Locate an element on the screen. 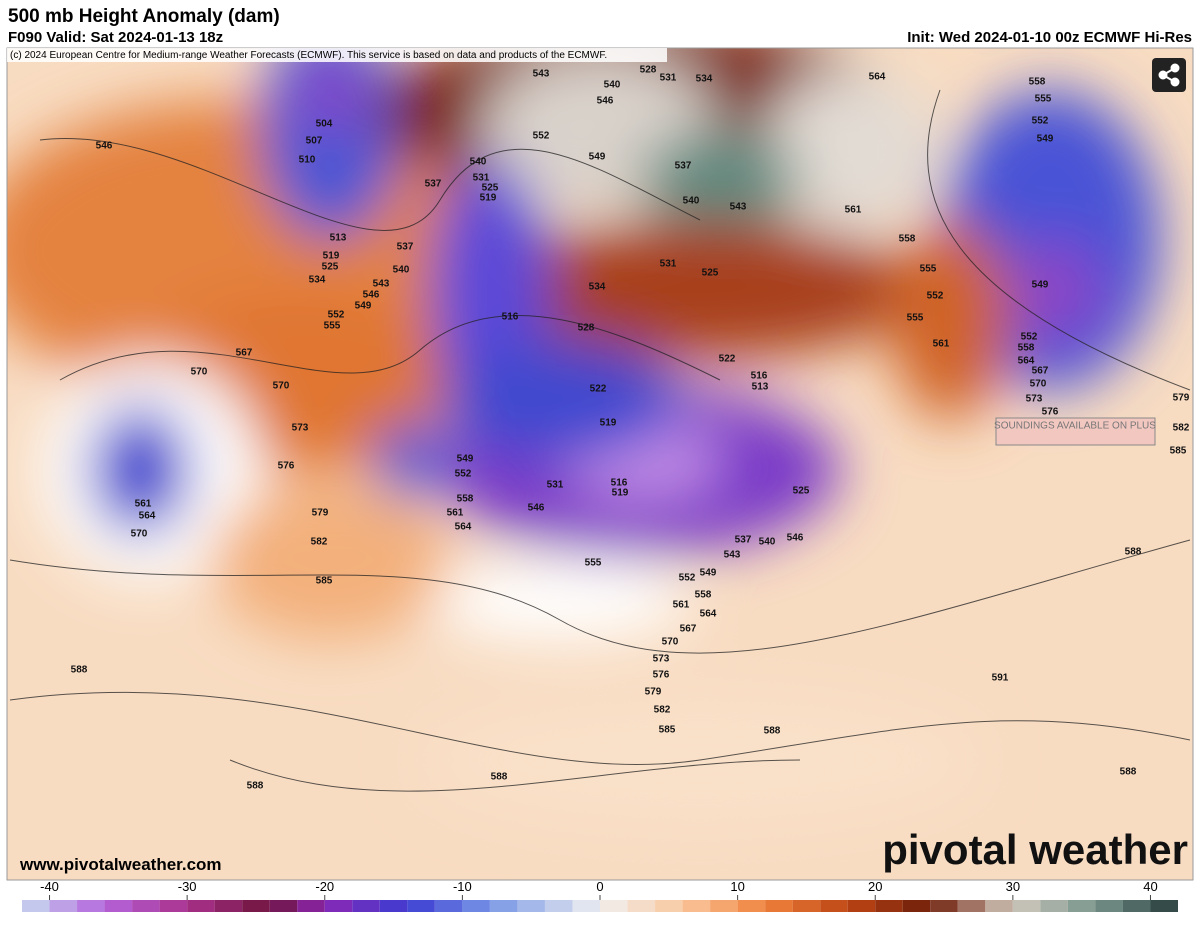  contour-label: 534 is located at coordinates (704, 79).